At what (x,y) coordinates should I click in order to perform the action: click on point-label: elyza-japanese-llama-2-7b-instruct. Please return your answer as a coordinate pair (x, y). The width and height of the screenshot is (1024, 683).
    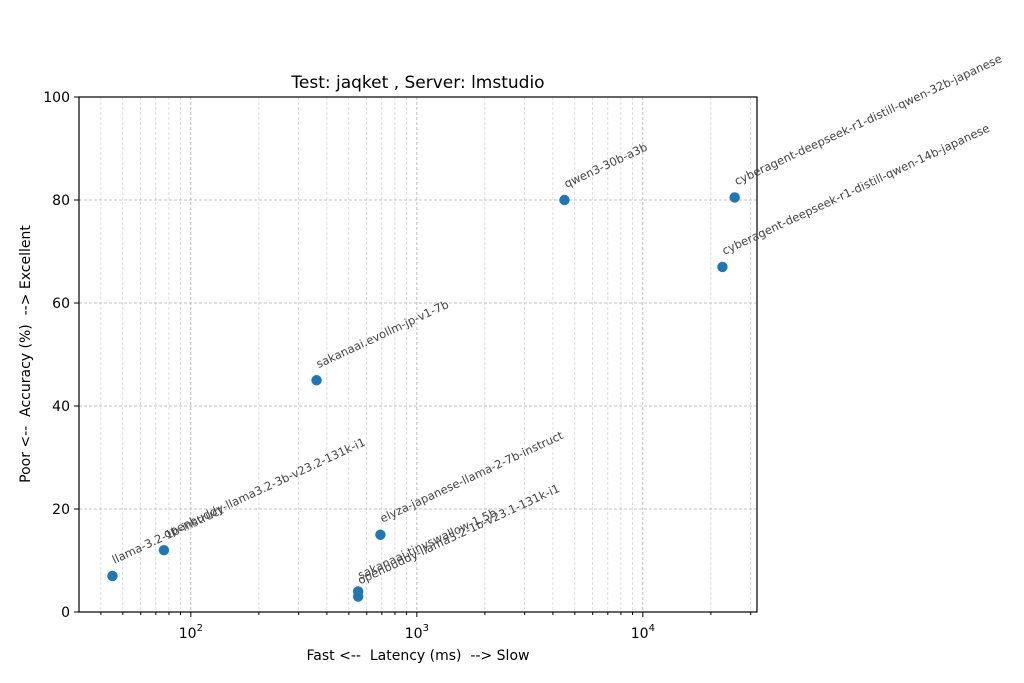
    Looking at the image, I should click on (472, 477).